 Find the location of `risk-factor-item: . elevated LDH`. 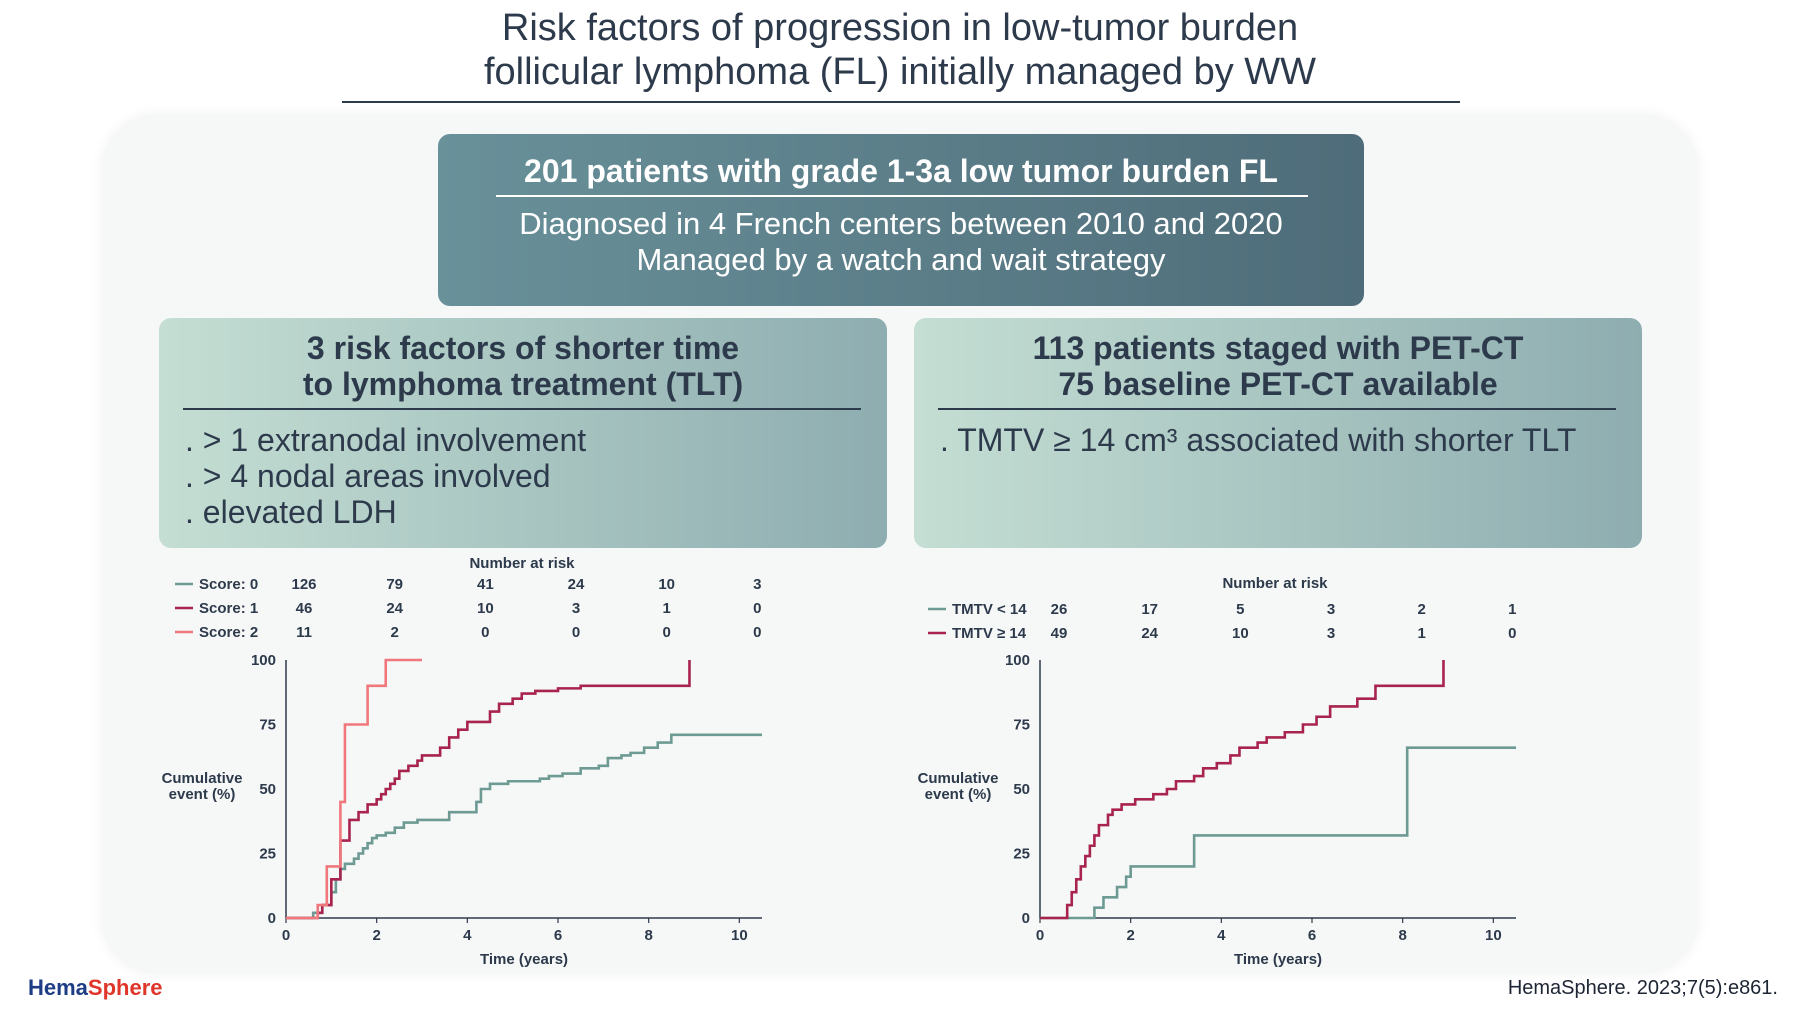

risk-factor-item: . elevated LDH is located at coordinates (291, 512).